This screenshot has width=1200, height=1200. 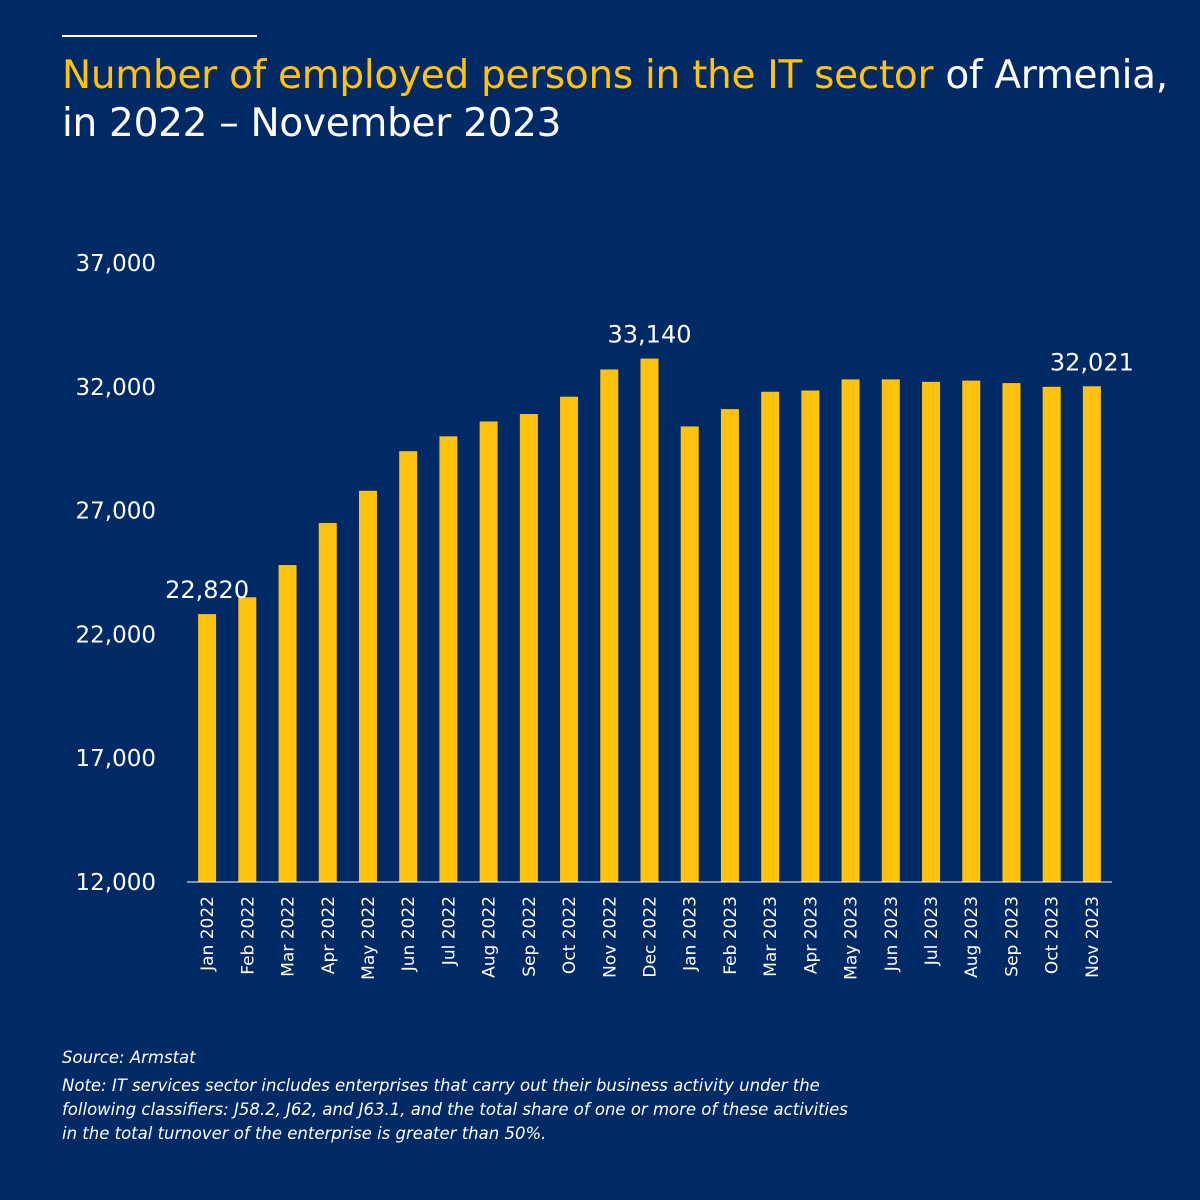 I want to click on x-tick-label: Mar 2023, so click(x=771, y=936).